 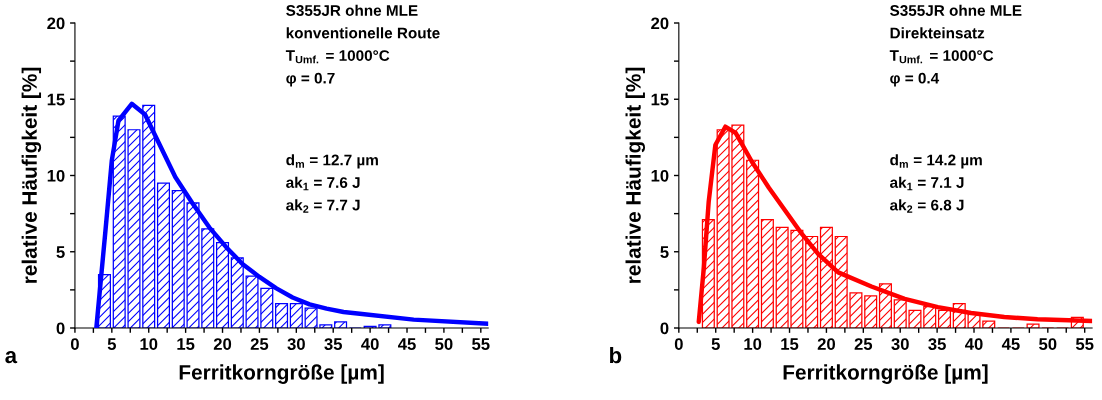 I want to click on text: d$_{m}$ = 14.2 µm ak$_{1}$ = 7.1 J ak$_{2}$ = 6.8 J, so click(x=936, y=183).